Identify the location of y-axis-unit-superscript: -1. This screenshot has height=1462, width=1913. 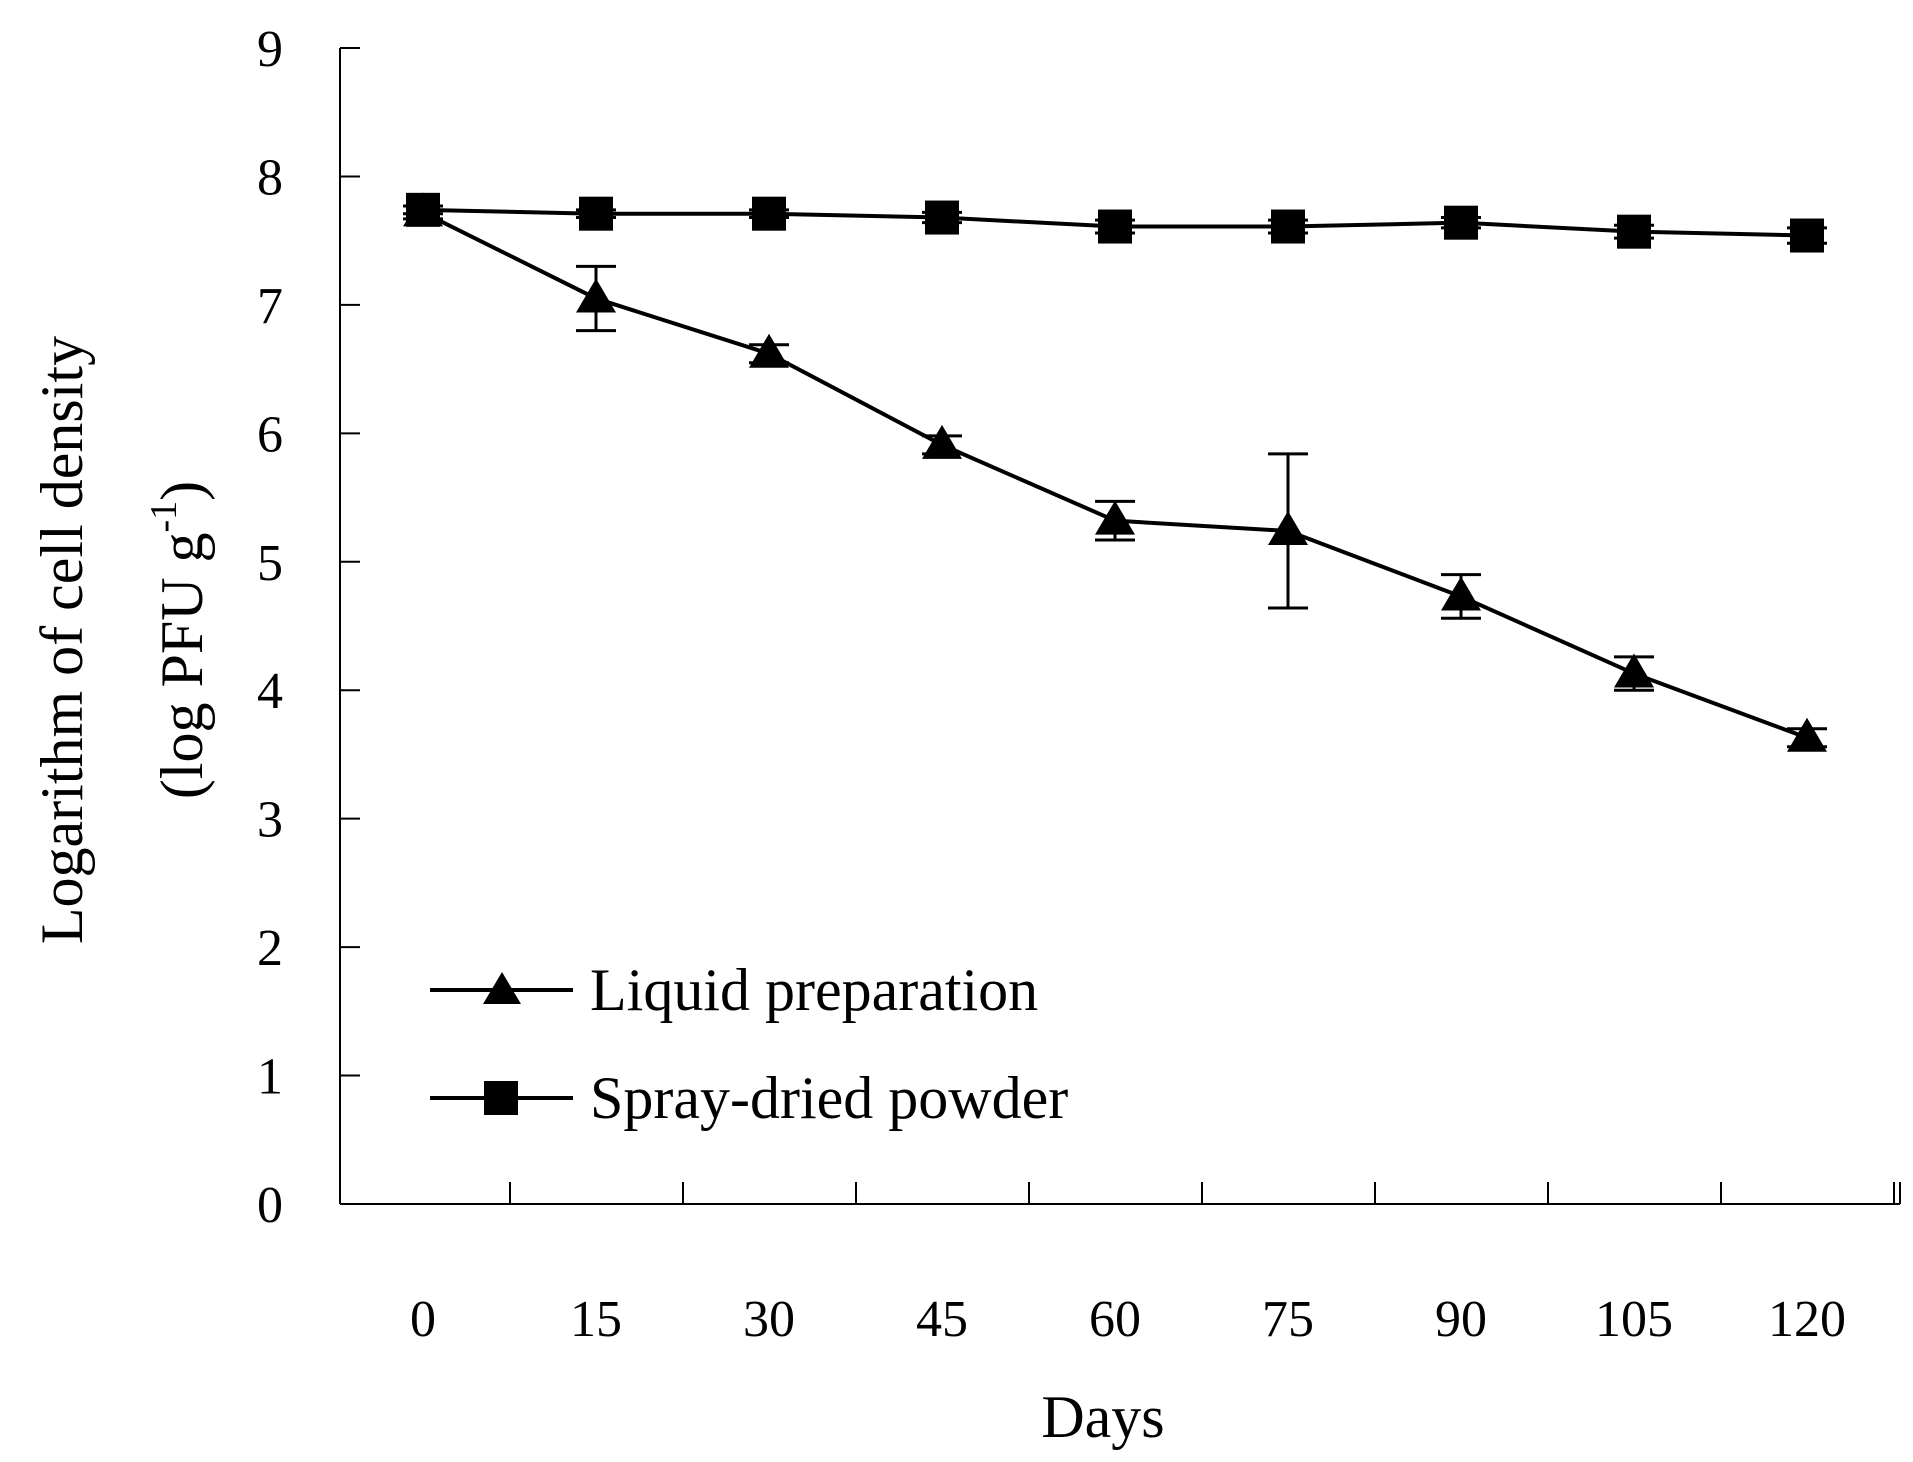
(164, 517).